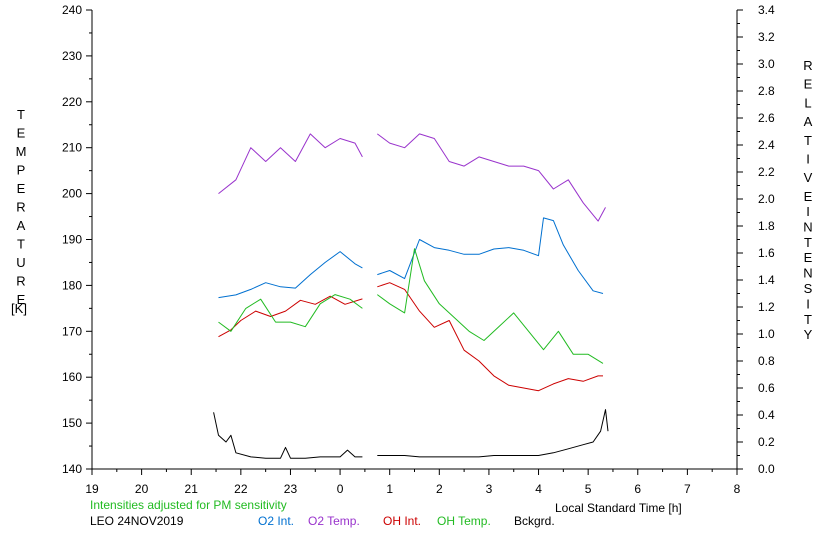 Image resolution: width=828 pixels, height=535 pixels. What do you see at coordinates (808, 288) in the screenshot?
I see `right-label-letter: S` at bounding box center [808, 288].